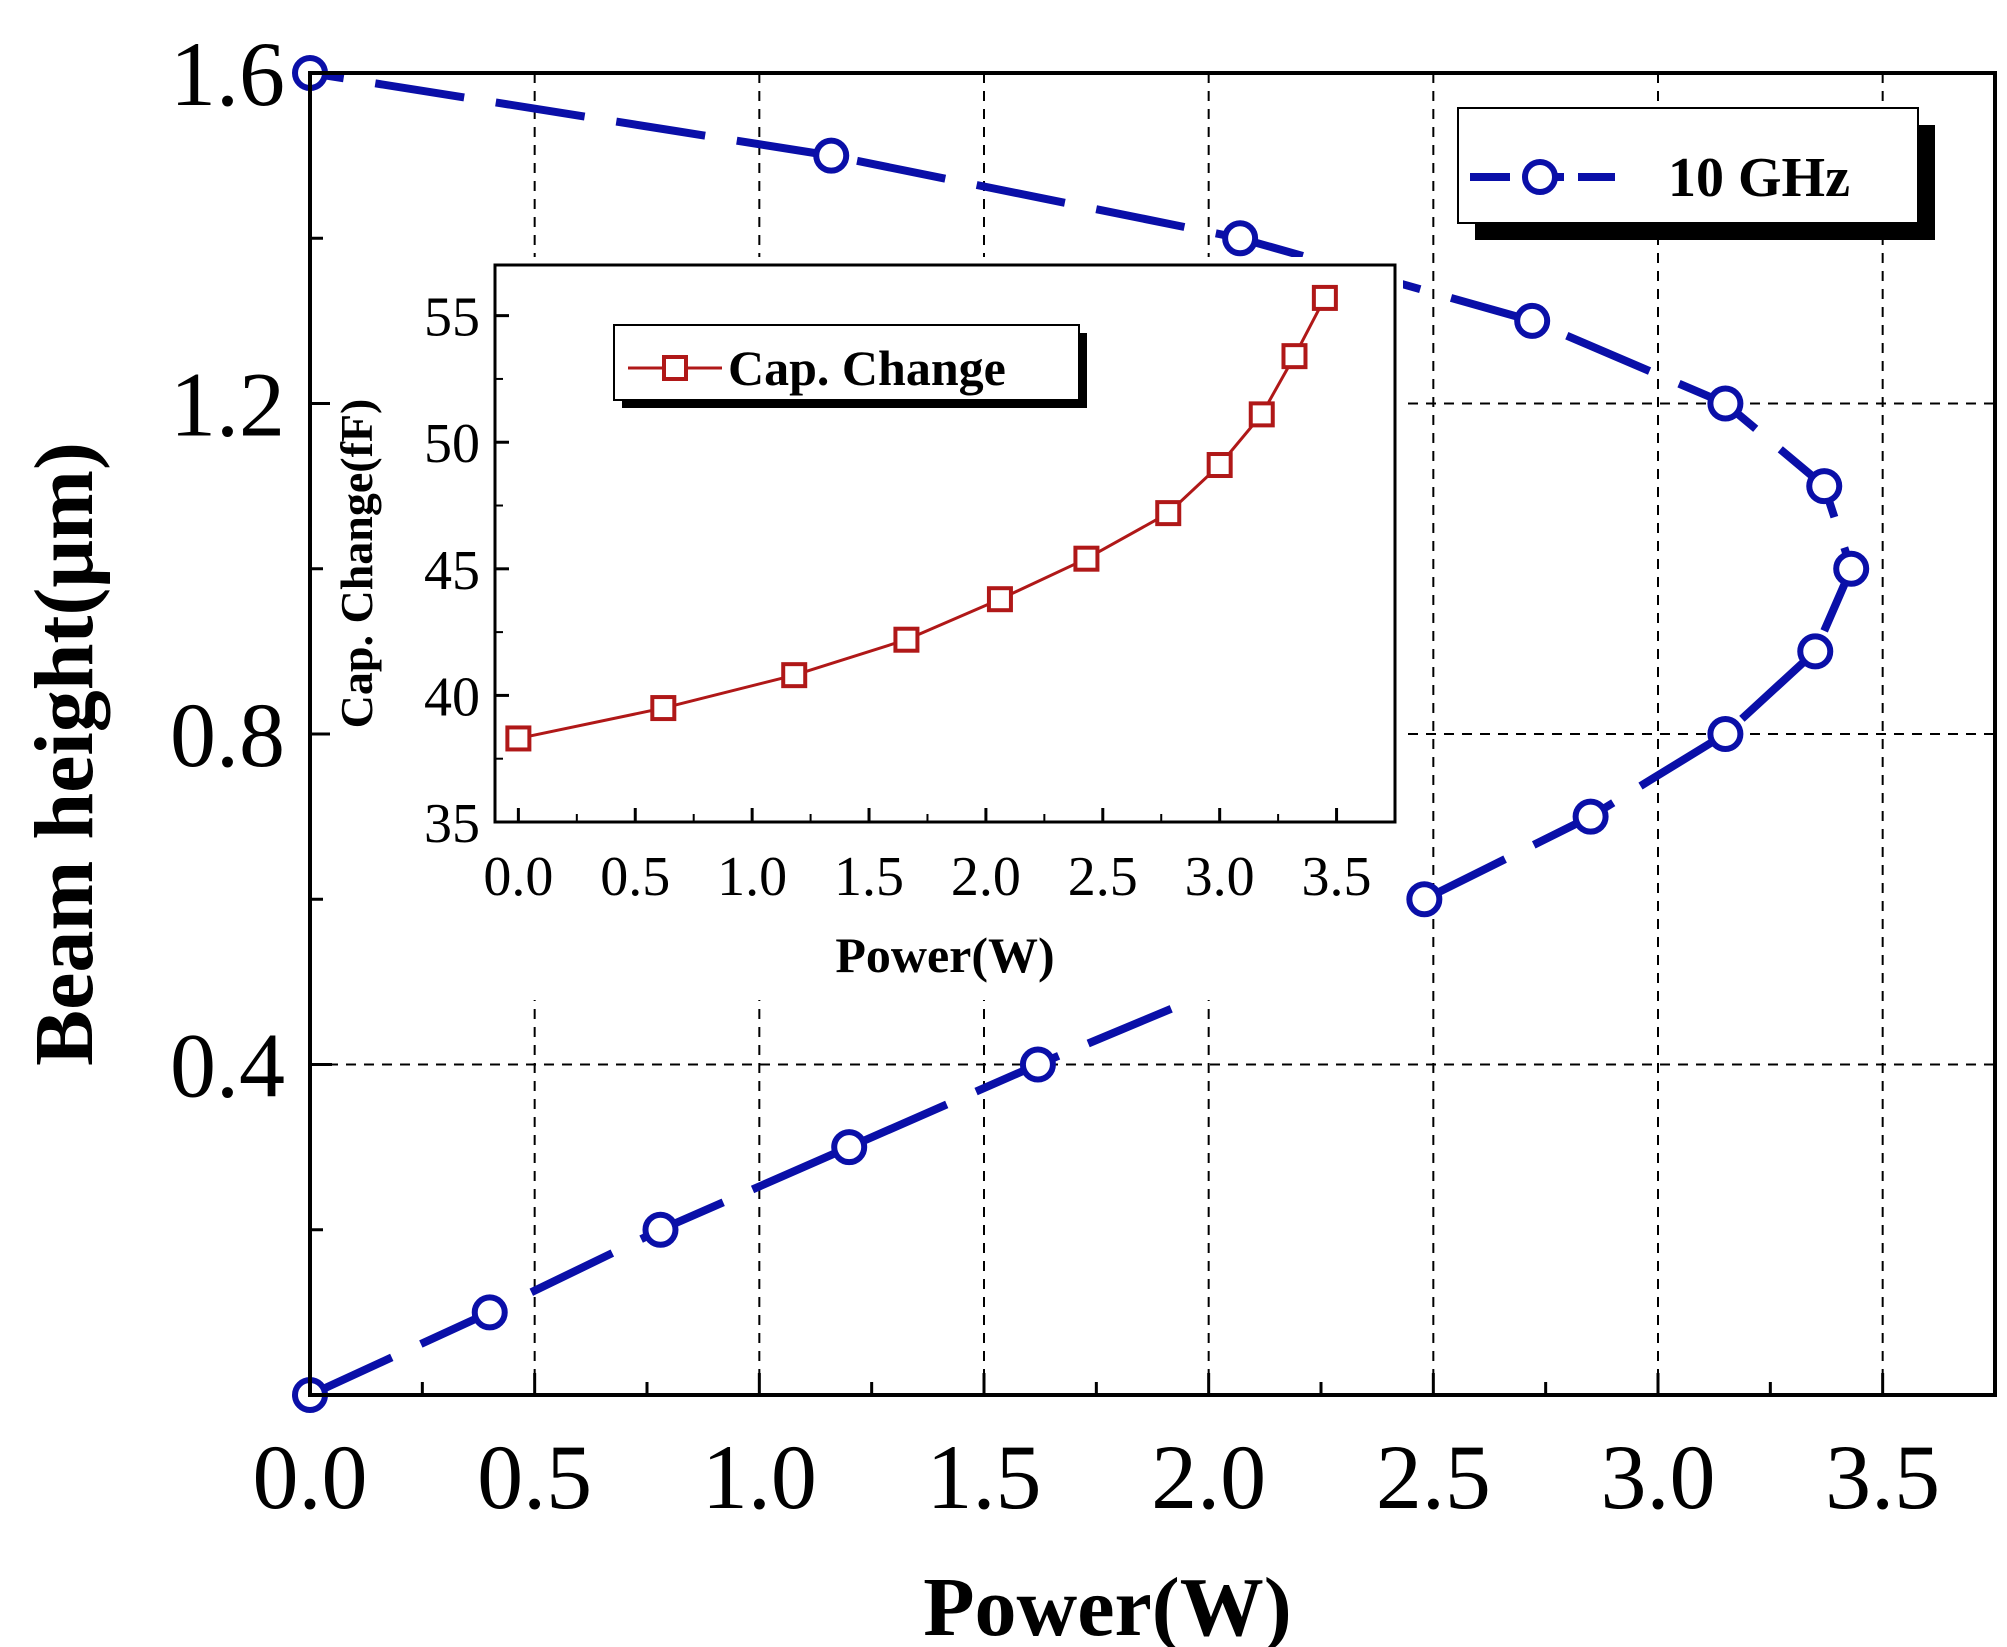 The image size is (2007, 1647). What do you see at coordinates (1337, 877) in the screenshot?
I see `inset-x-tick-label: 3.5` at bounding box center [1337, 877].